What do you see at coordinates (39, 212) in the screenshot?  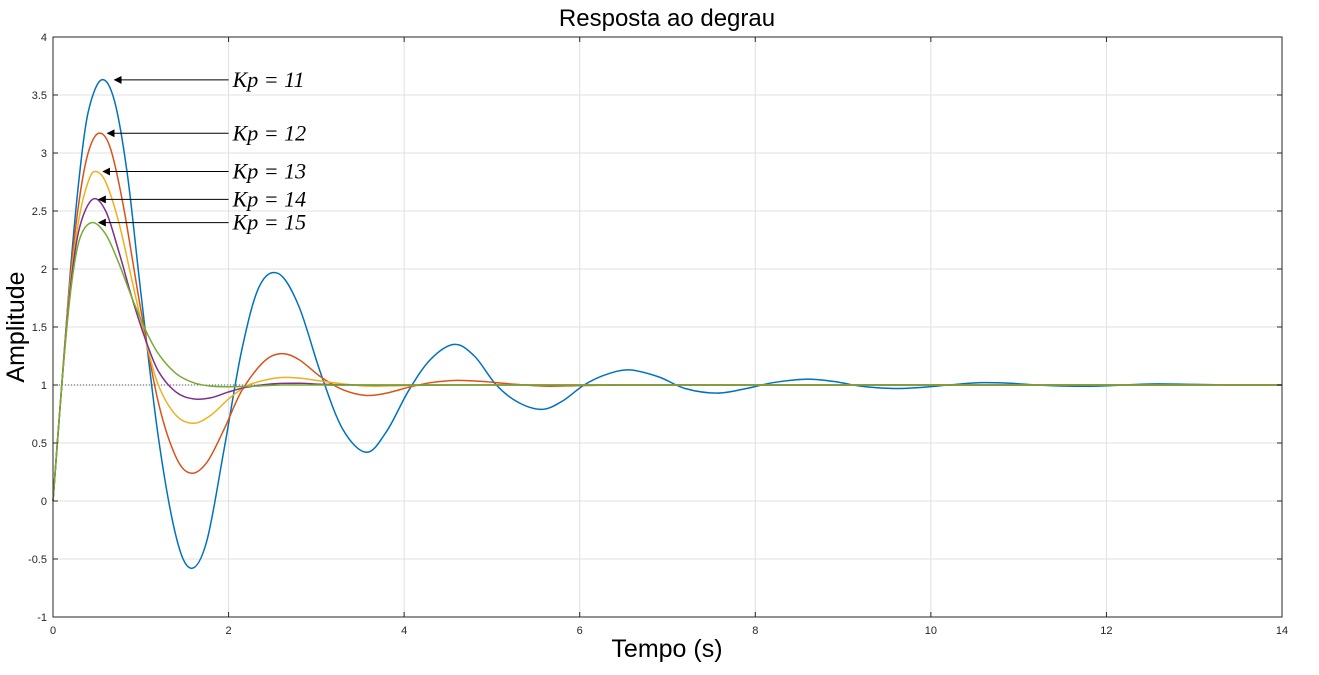 I see `y-tick-label: 2.5` at bounding box center [39, 212].